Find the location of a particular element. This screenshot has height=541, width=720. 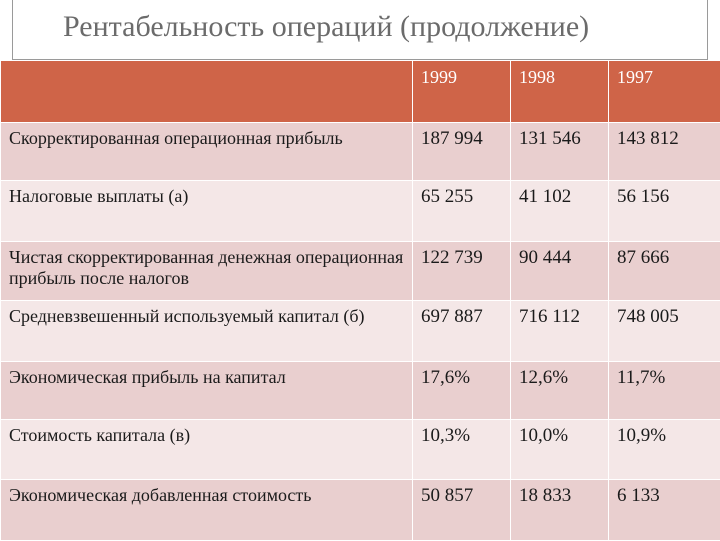

cell-1998: 41 102 is located at coordinates (560, 211).